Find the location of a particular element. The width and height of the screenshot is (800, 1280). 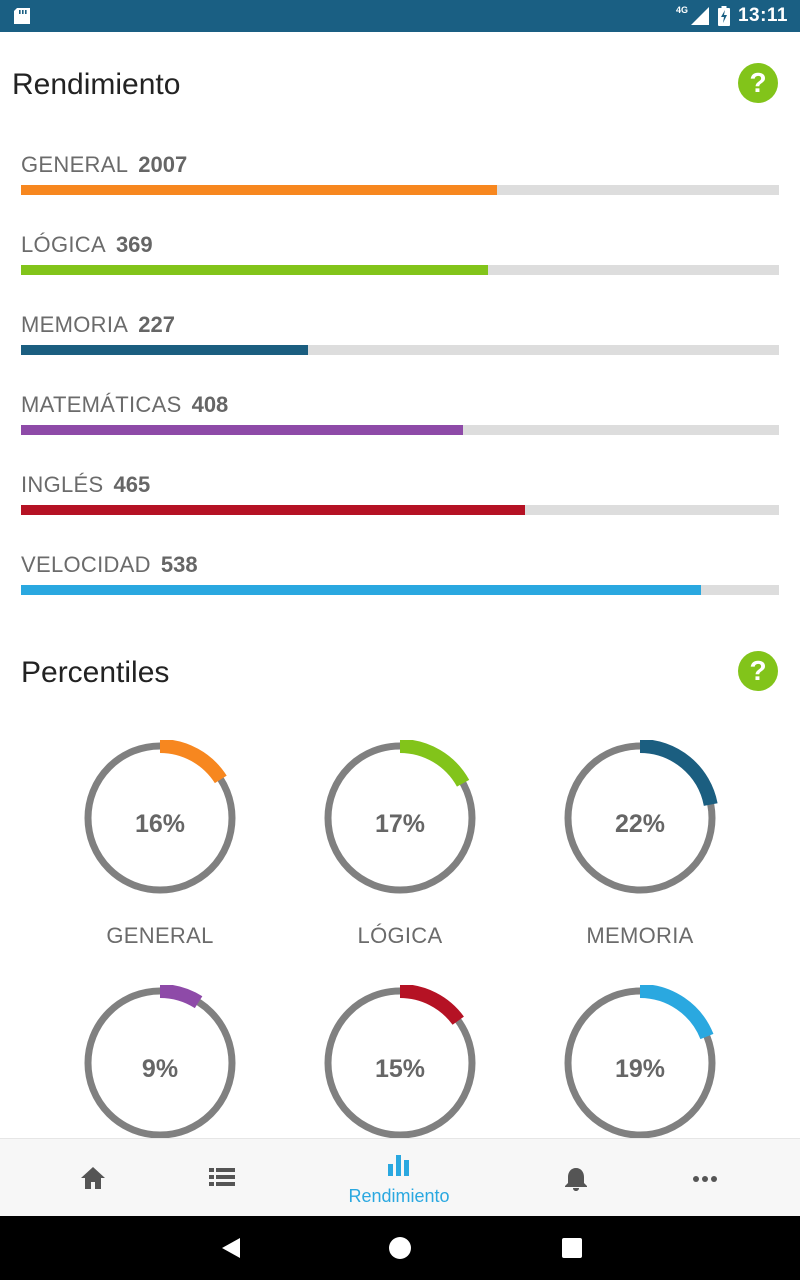

bar-value: 2007 is located at coordinates (163, 164).